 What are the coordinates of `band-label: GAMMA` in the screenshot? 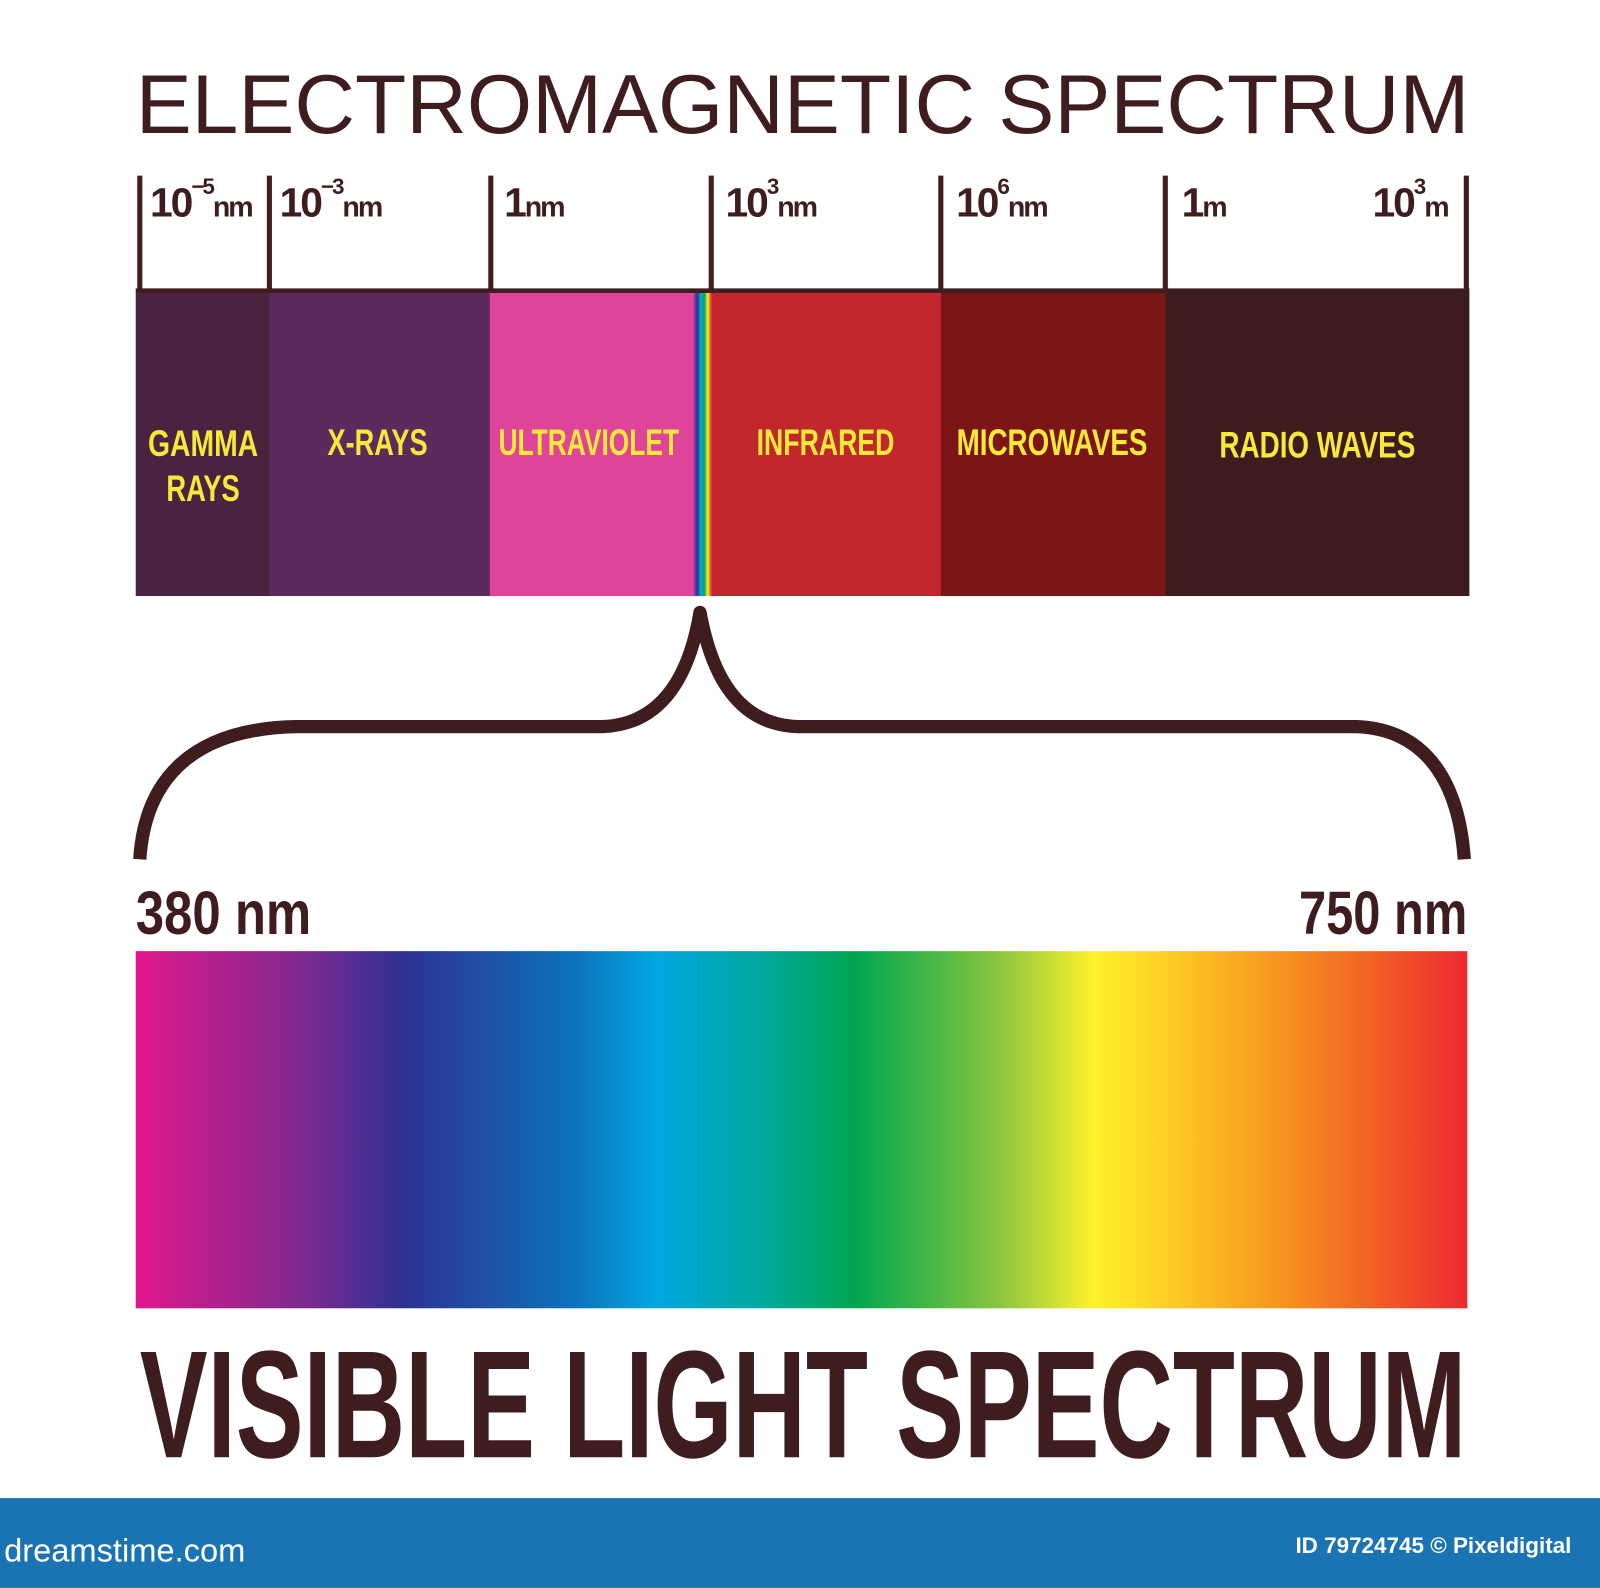 It's located at (203, 443).